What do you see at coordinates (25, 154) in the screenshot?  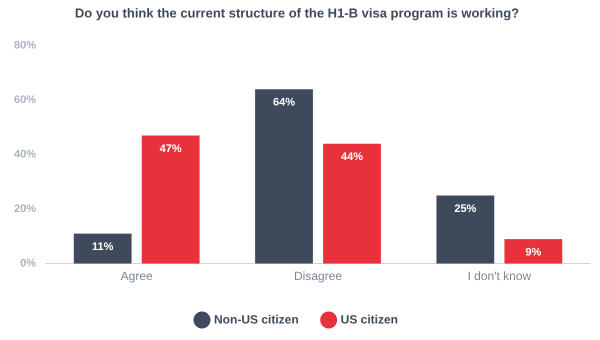 I see `y-tick-label: 40%` at bounding box center [25, 154].